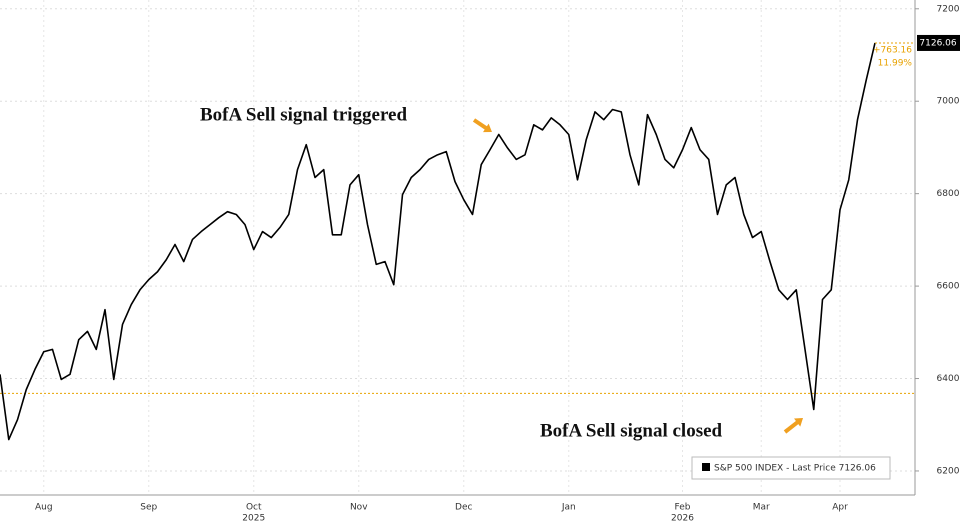 The image size is (960, 523). Describe the element at coordinates (253, 518) in the screenshot. I see `year-label: 2025` at that location.